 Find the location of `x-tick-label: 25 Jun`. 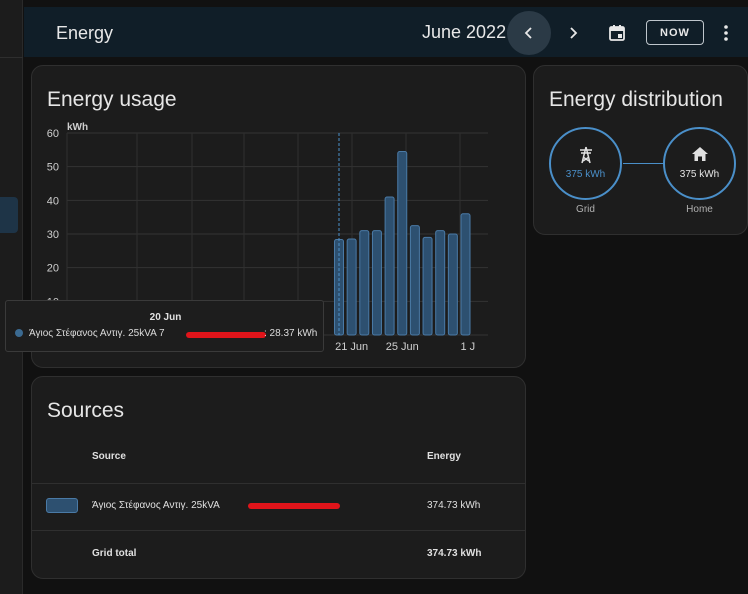

x-tick-label: 25 Jun is located at coordinates (402, 347).